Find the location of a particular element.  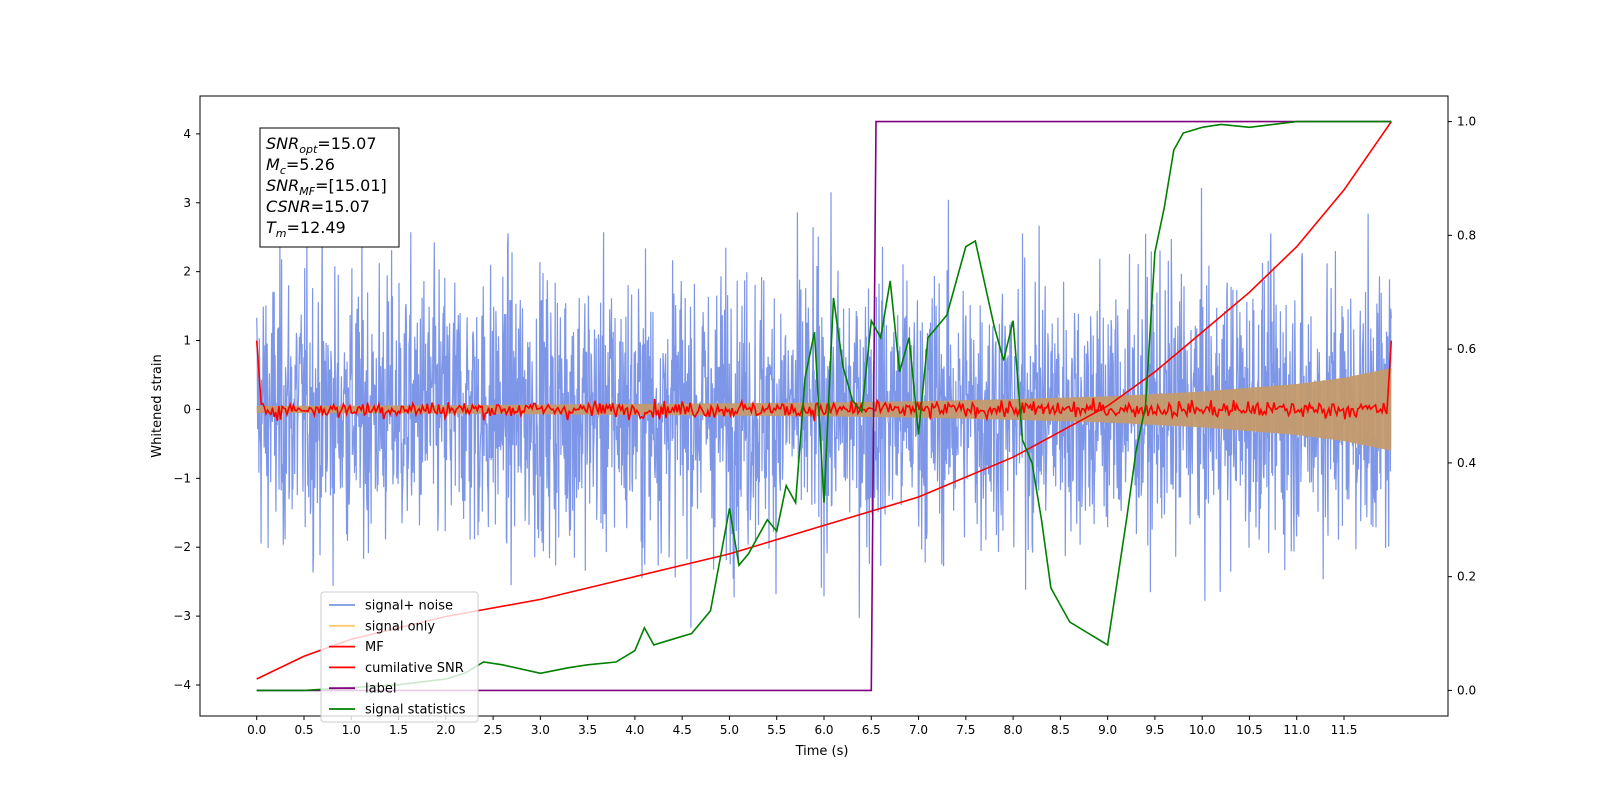

x-tick-label: 4.0 is located at coordinates (634, 730).